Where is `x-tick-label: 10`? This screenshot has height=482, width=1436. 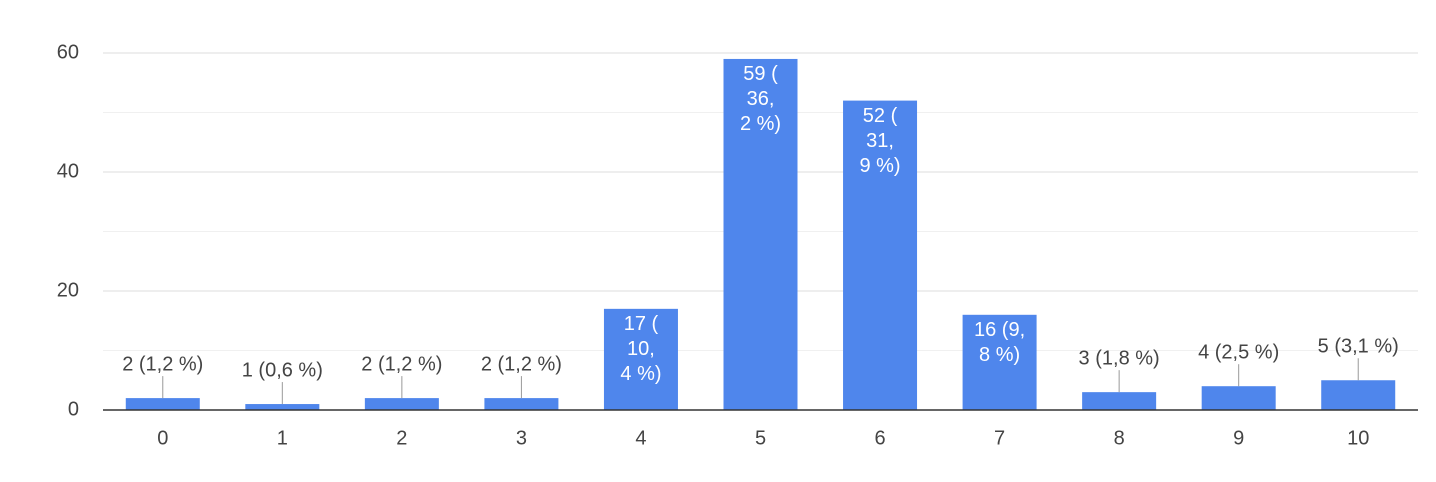
x-tick-label: 10 is located at coordinates (1358, 438).